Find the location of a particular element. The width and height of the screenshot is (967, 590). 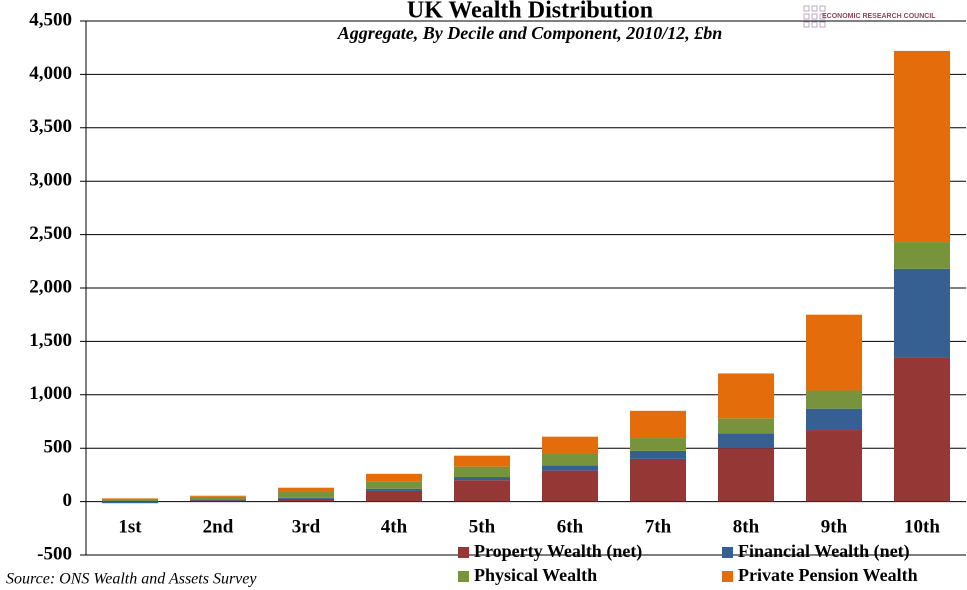

x-tick-label: 8th is located at coordinates (746, 526).